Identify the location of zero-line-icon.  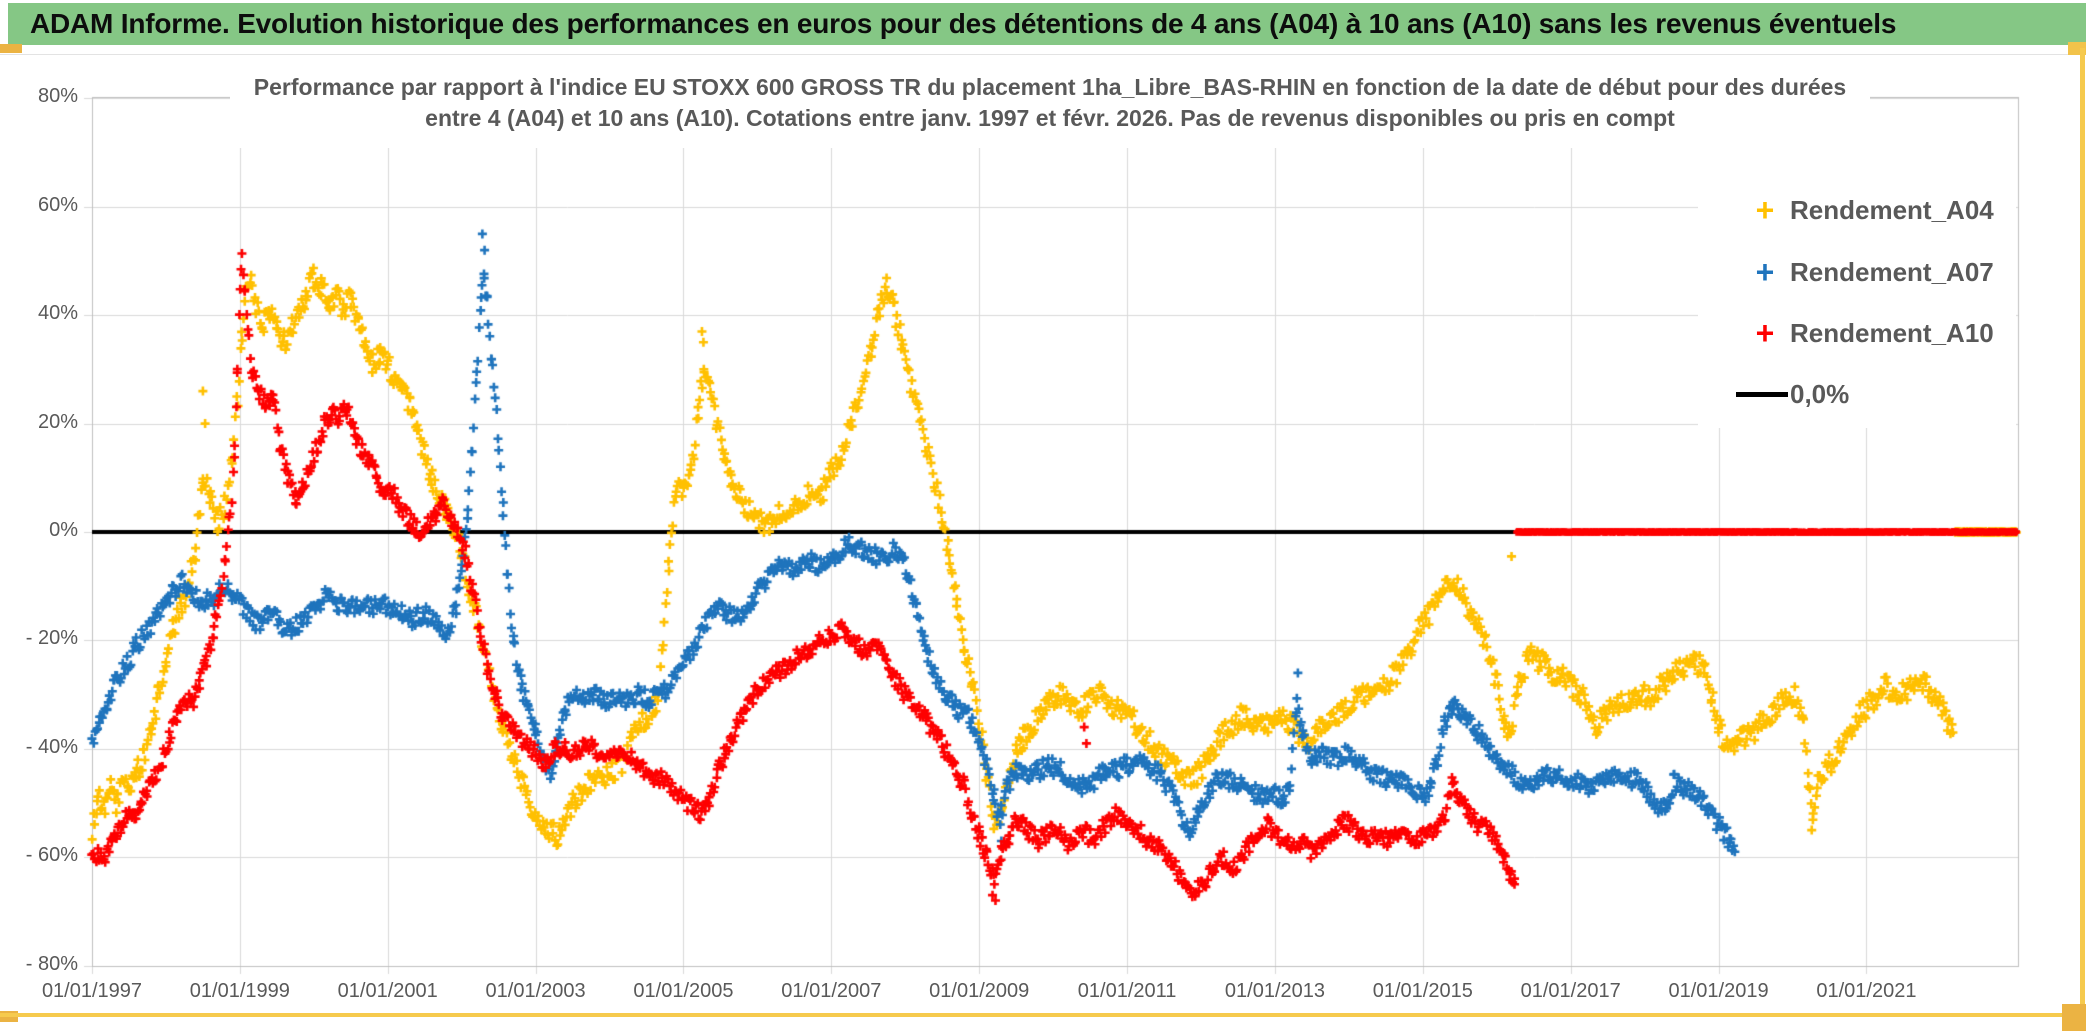
(1762, 394).